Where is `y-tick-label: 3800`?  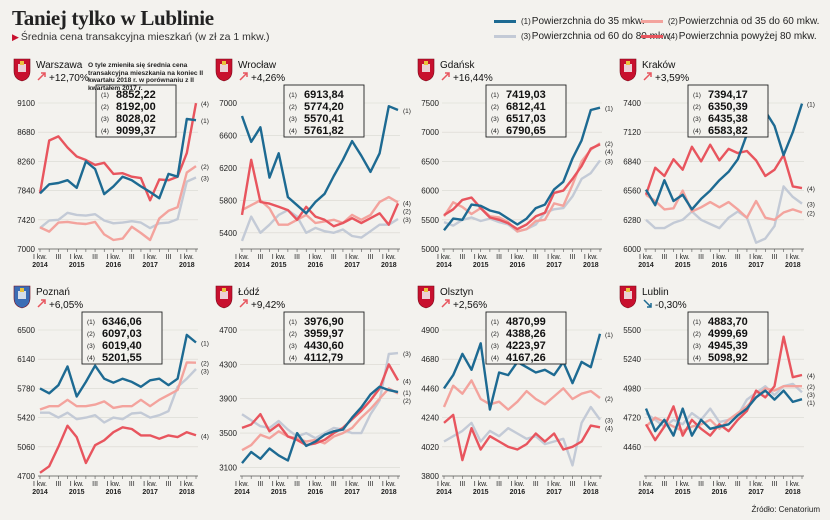 y-tick-label: 3800 is located at coordinates (430, 476).